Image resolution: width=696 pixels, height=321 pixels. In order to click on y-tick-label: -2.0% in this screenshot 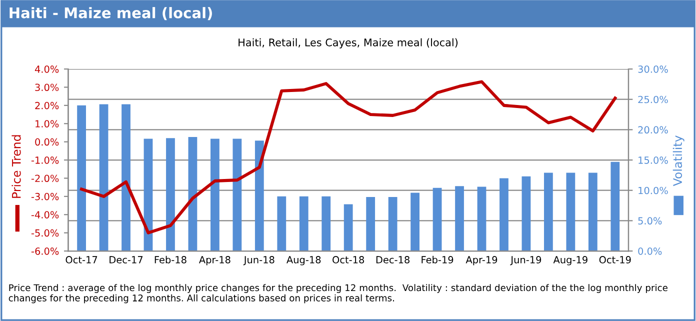, I will do `click(45, 178)`.